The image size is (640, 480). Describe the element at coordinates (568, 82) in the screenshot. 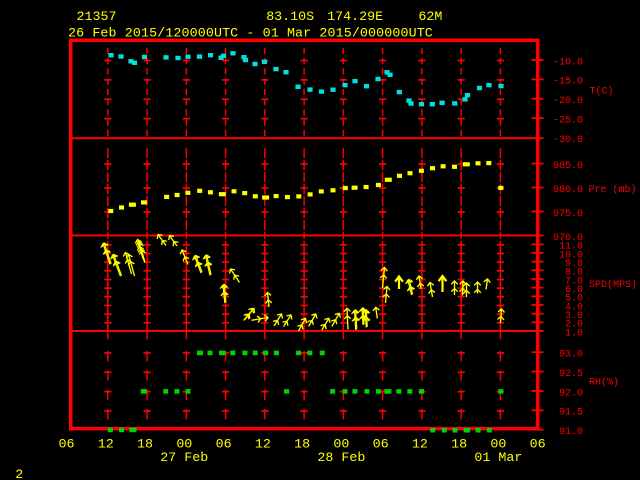

I see `svg-text: -15.0` at that location.